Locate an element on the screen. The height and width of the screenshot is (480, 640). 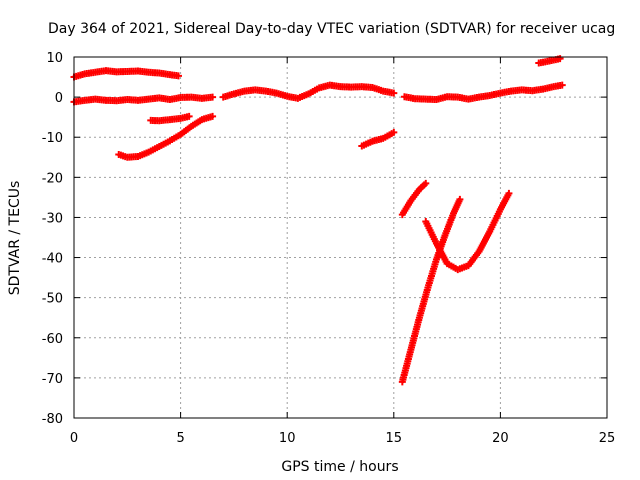
y-tick-label: -40 is located at coordinates (52, 259).